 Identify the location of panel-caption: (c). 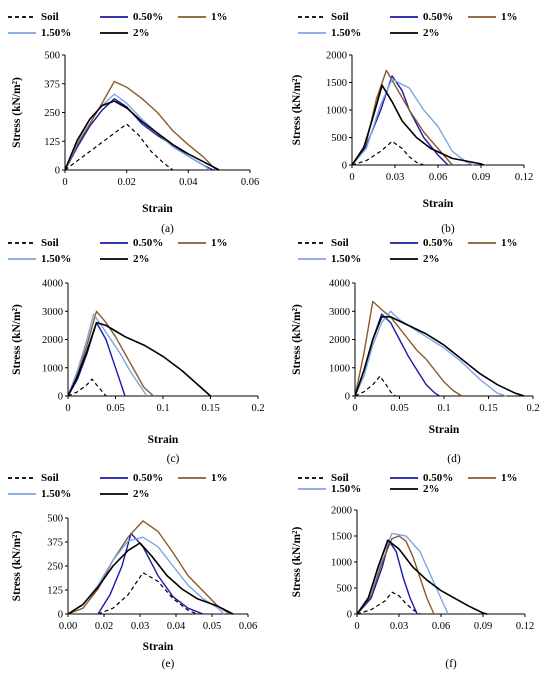
(173, 459).